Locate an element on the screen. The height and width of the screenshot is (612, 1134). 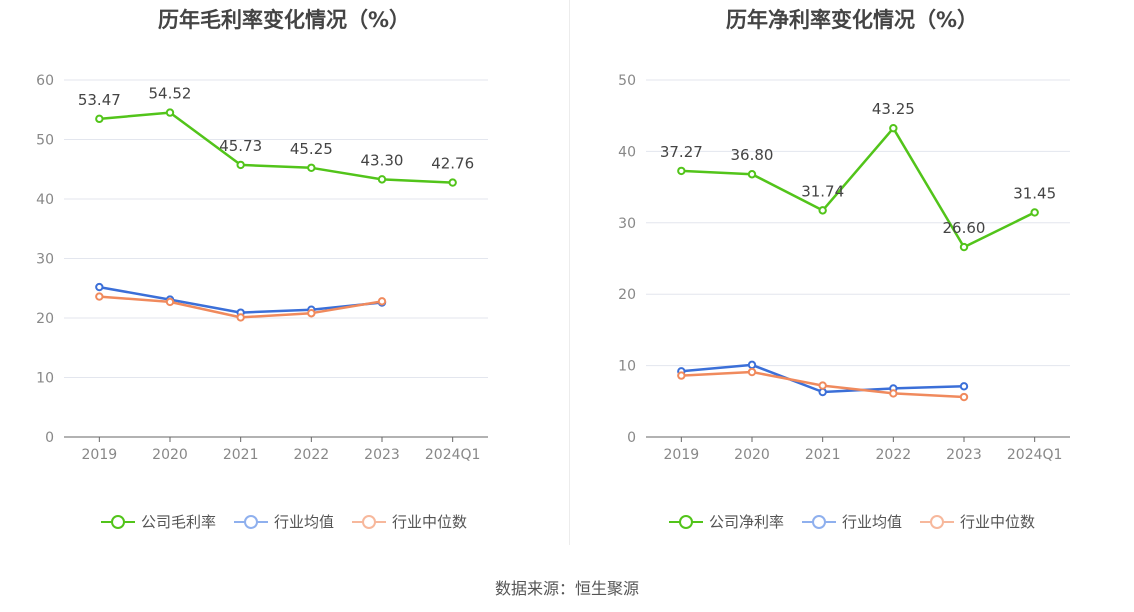
data-label: 45.25 is located at coordinates (311, 149).